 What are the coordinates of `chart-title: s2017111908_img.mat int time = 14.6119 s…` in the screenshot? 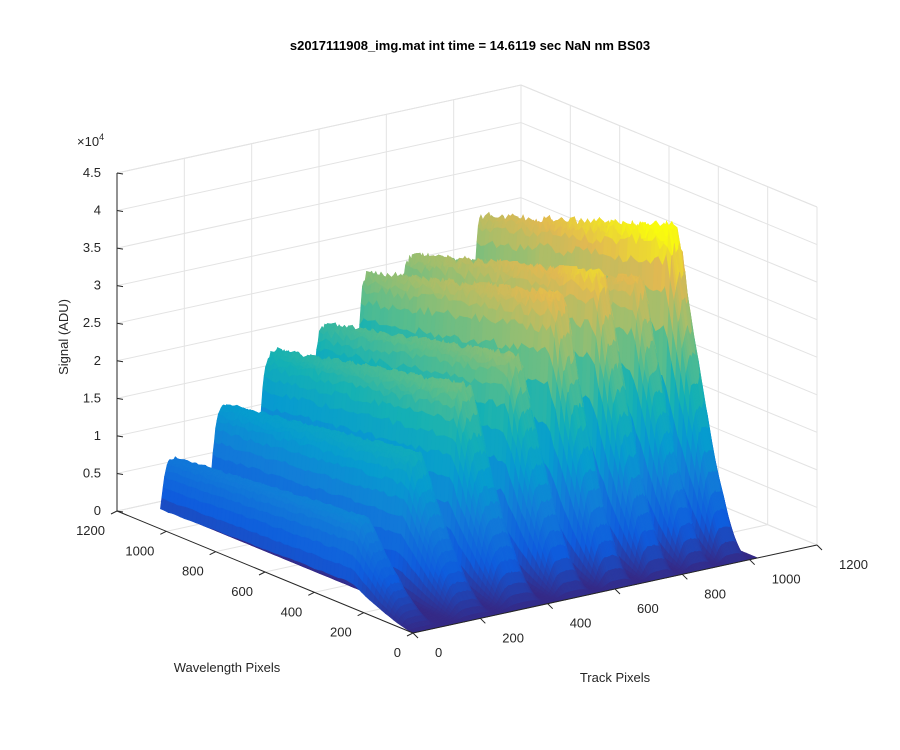 It's located at (470, 45).